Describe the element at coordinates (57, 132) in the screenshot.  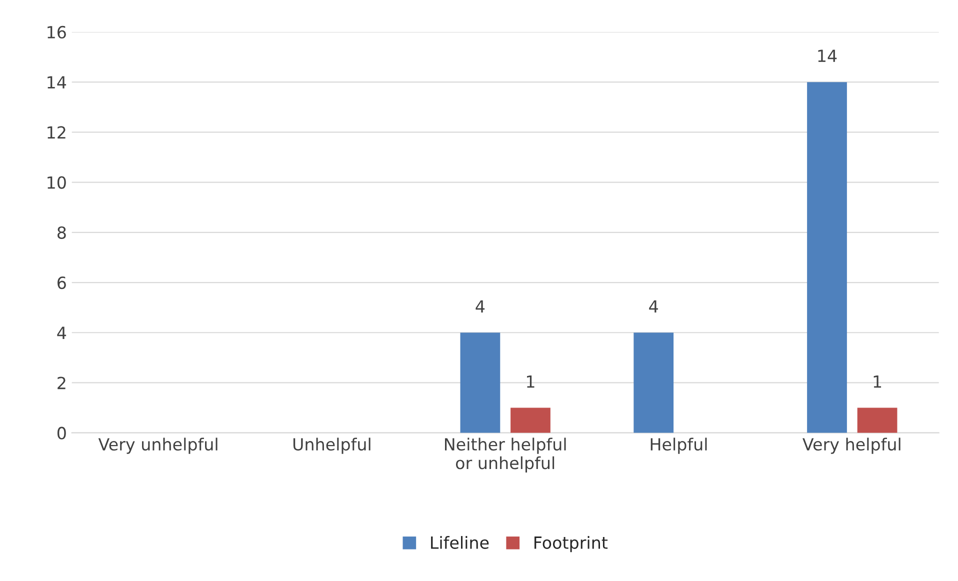
I see `y-tick-label: 12` at that location.